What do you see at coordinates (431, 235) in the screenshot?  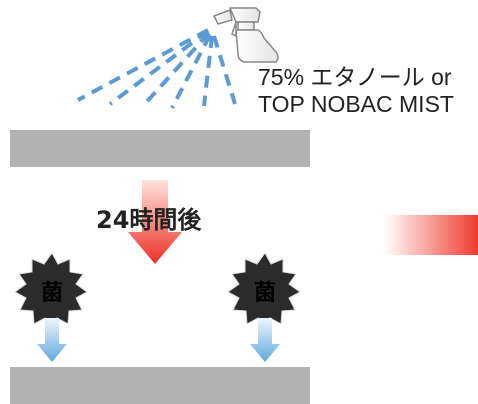 I see `transition-arrow` at bounding box center [431, 235].